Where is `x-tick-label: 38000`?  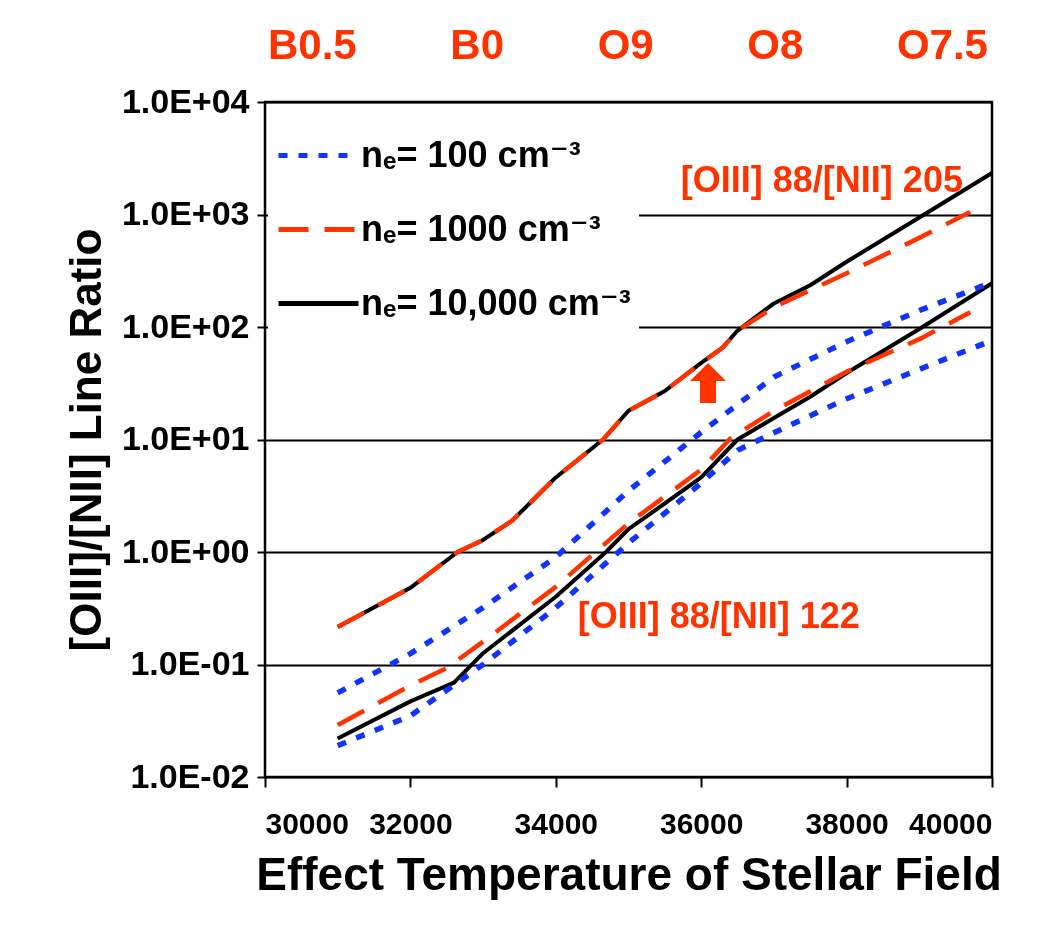 x-tick-label: 38000 is located at coordinates (847, 823).